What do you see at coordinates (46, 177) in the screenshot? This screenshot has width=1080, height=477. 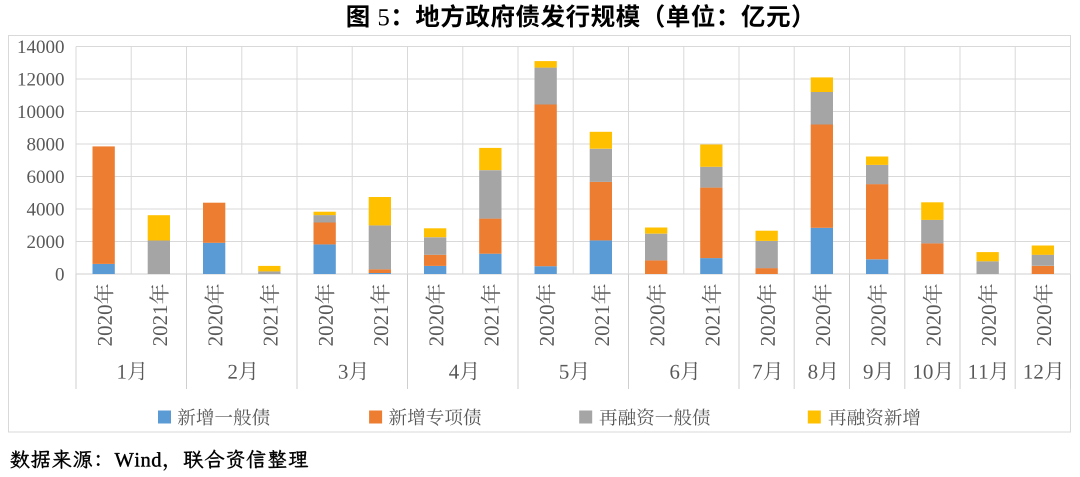 I see `svg-text: 6000` at bounding box center [46, 177].